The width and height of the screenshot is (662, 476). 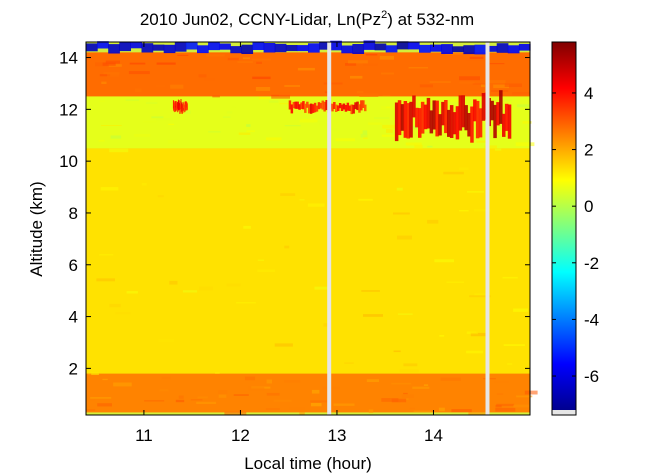 What do you see at coordinates (73, 317) in the screenshot?
I see `y-tick-label: 4` at bounding box center [73, 317].